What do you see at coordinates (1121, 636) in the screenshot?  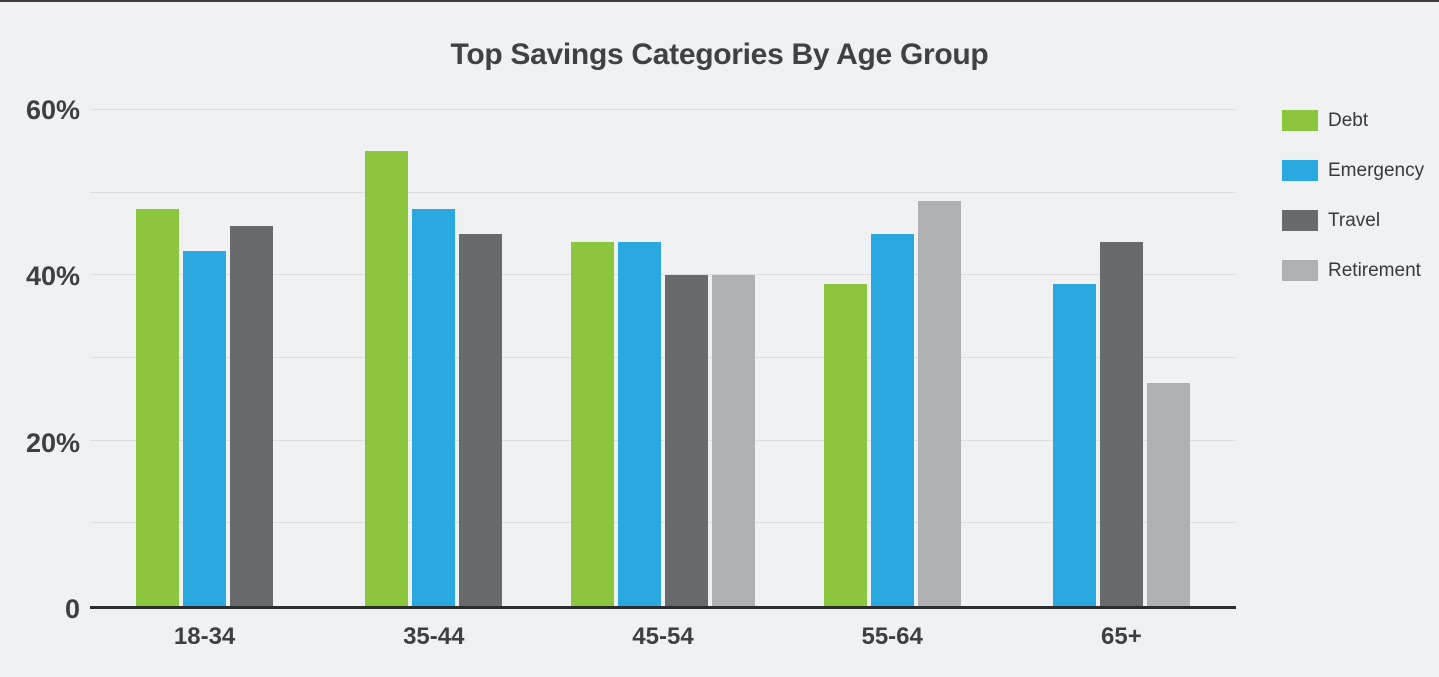 I see `x-axis-tick-65-: 65+` at bounding box center [1121, 636].